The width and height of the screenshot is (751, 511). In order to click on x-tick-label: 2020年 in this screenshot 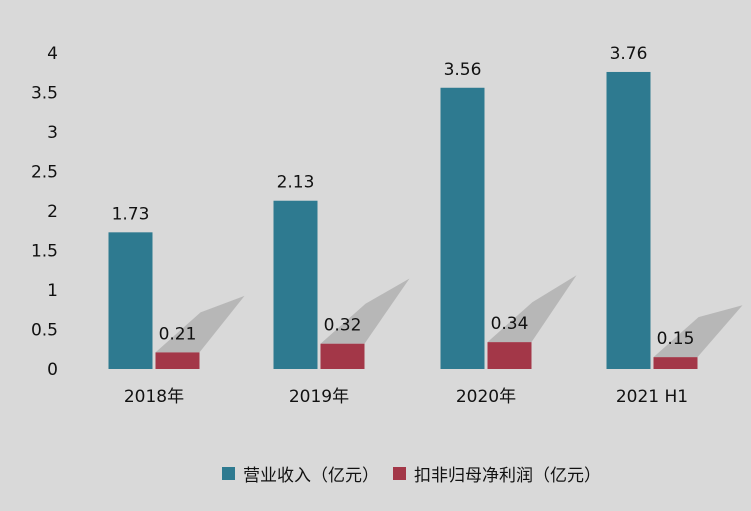, I will do `click(486, 397)`.